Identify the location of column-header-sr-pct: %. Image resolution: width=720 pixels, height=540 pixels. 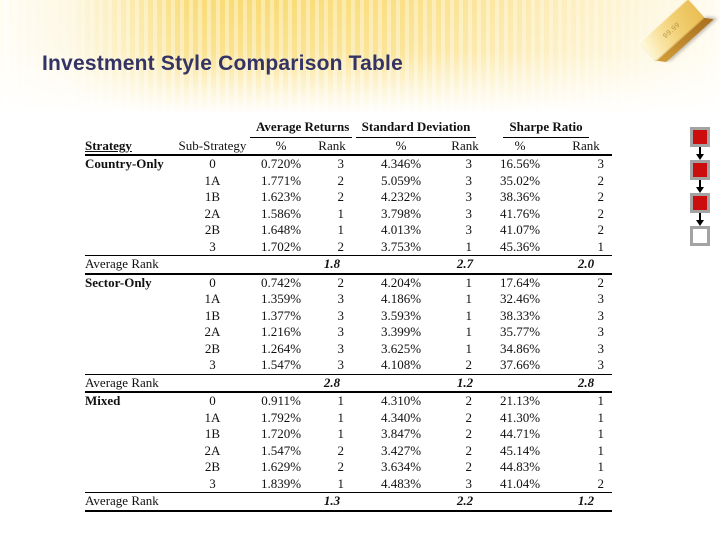
(520, 146).